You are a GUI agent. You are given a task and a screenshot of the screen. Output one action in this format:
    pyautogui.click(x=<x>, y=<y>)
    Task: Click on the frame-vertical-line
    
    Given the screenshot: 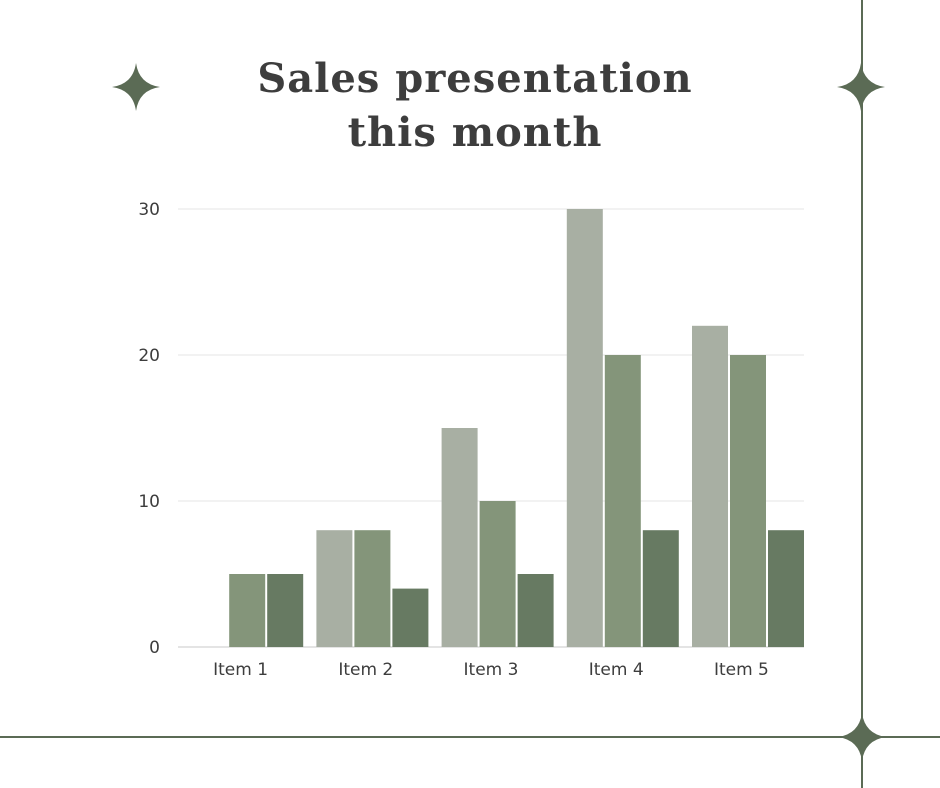 What is the action you would take?
    pyautogui.click(x=862, y=394)
    